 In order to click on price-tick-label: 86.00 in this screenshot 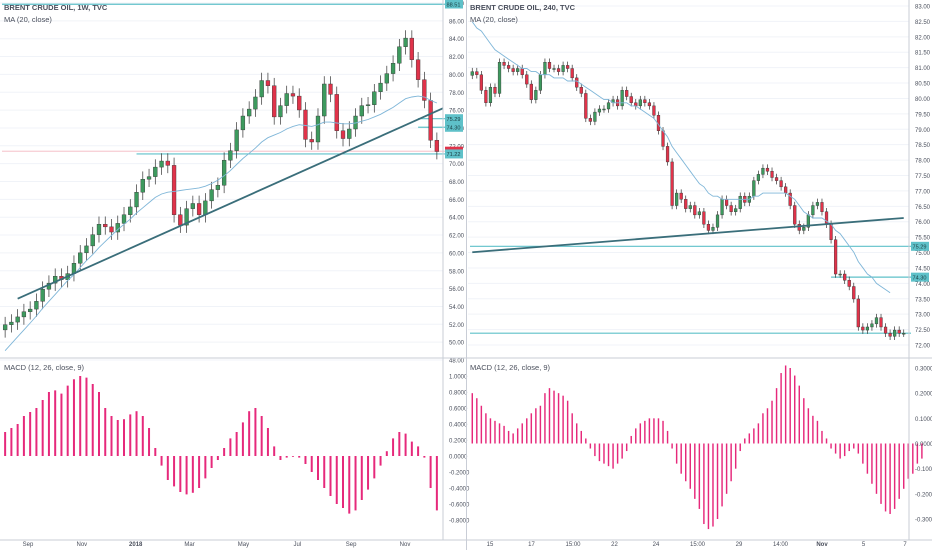, I will do `click(457, 22)`.